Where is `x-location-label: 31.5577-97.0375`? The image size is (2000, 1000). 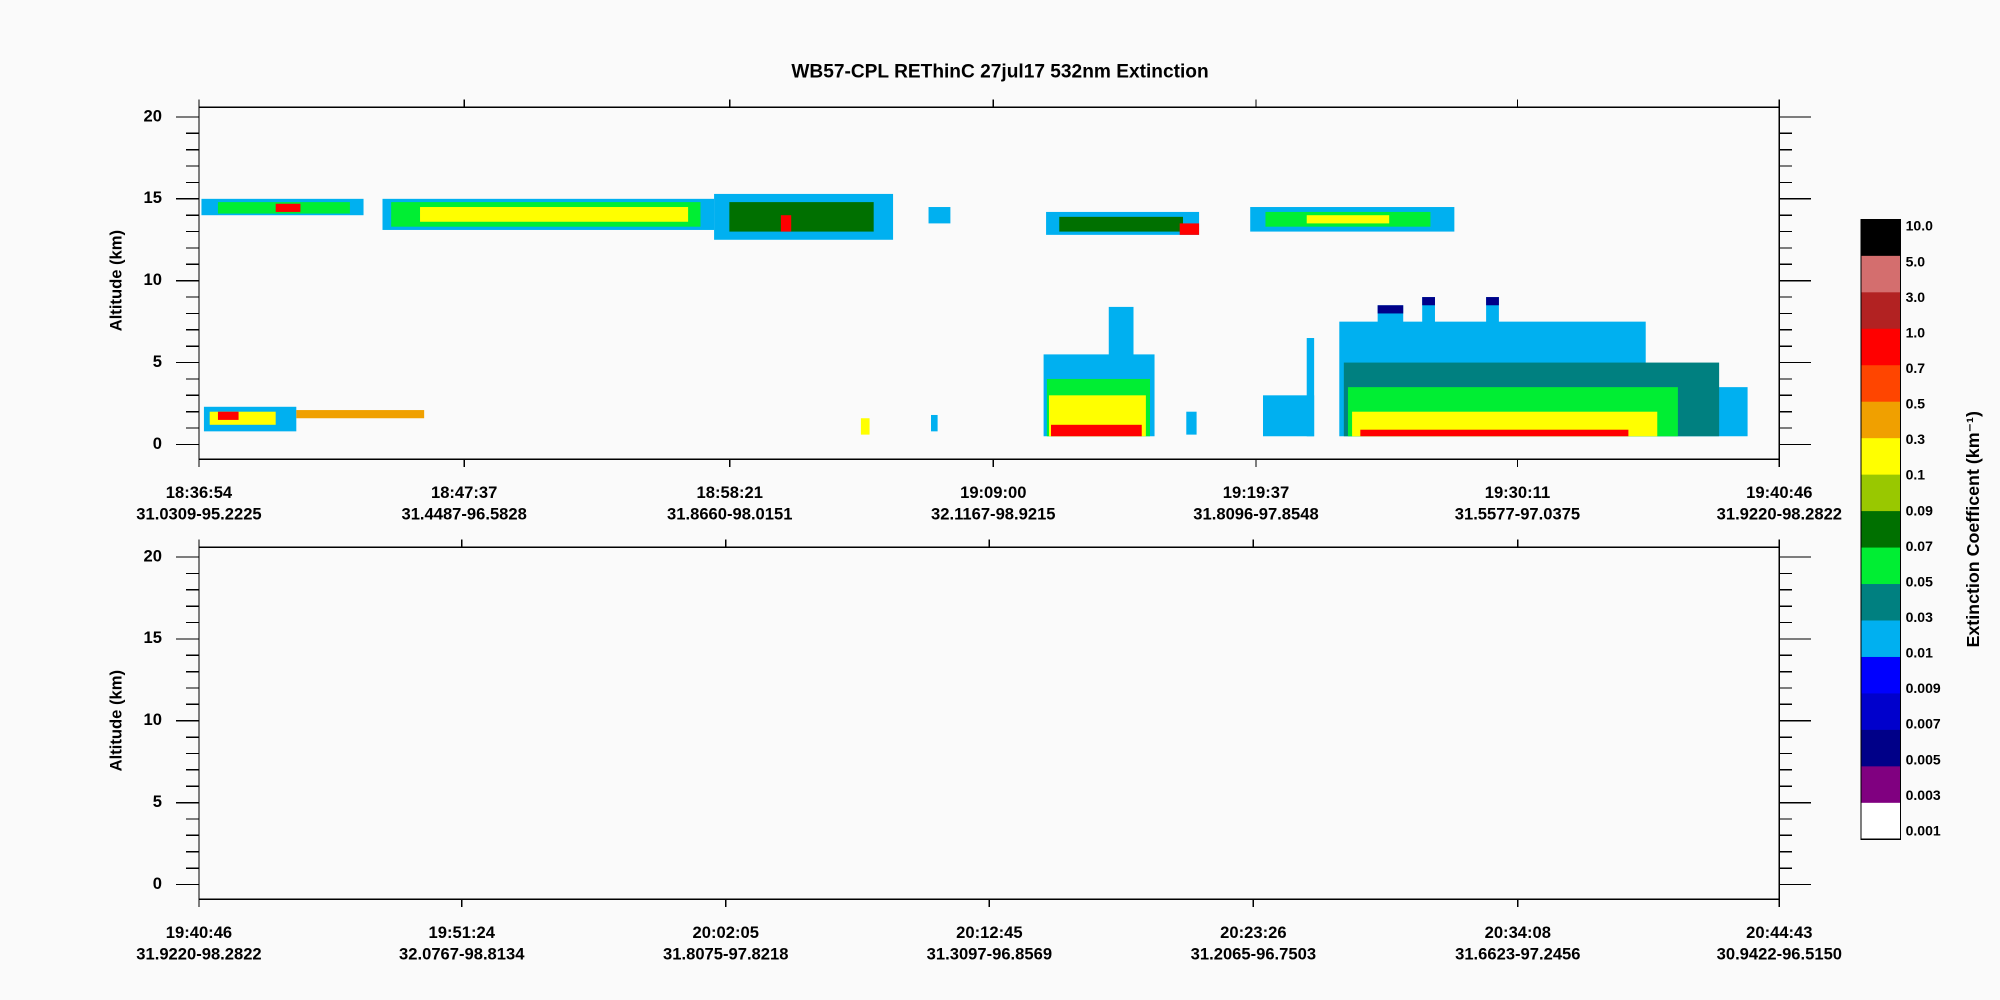 x-location-label: 31.5577-97.0375 is located at coordinates (1517, 514).